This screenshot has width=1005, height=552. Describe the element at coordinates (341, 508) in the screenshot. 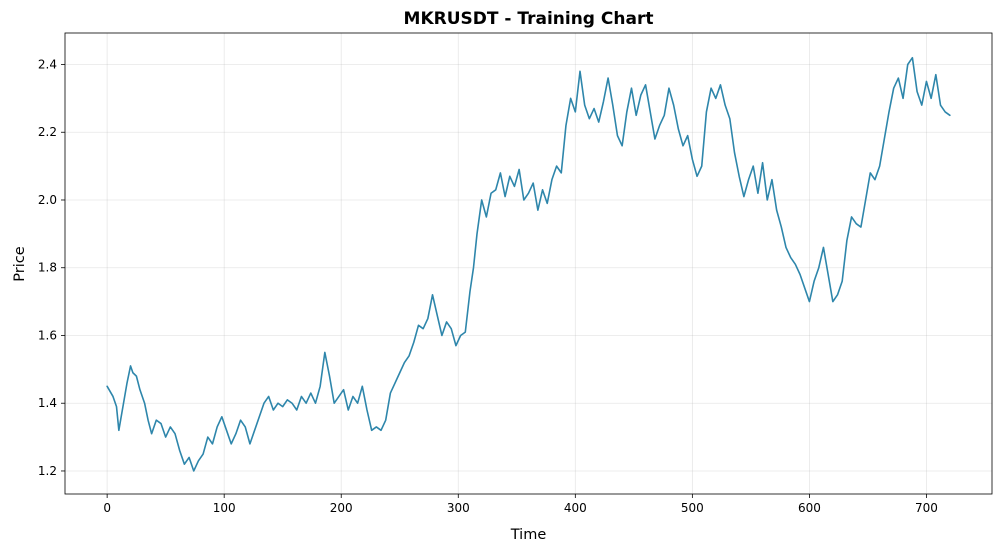

I see `x-tick-label: 200` at that location.